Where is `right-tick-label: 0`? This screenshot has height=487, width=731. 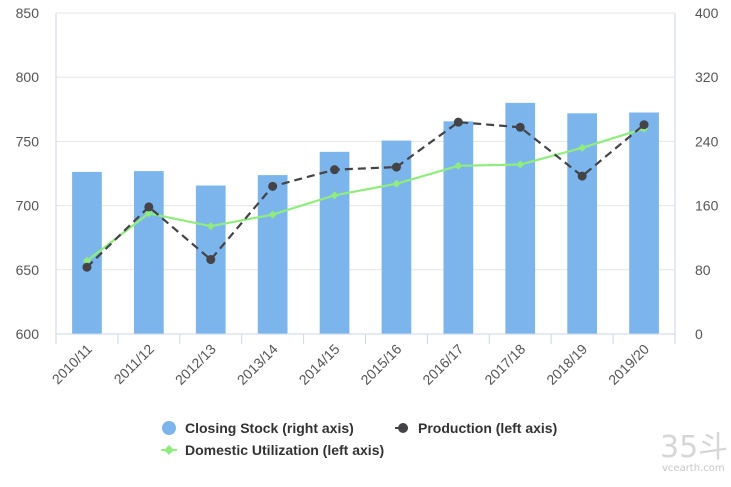 right-tick-label: 0 is located at coordinates (699, 334).